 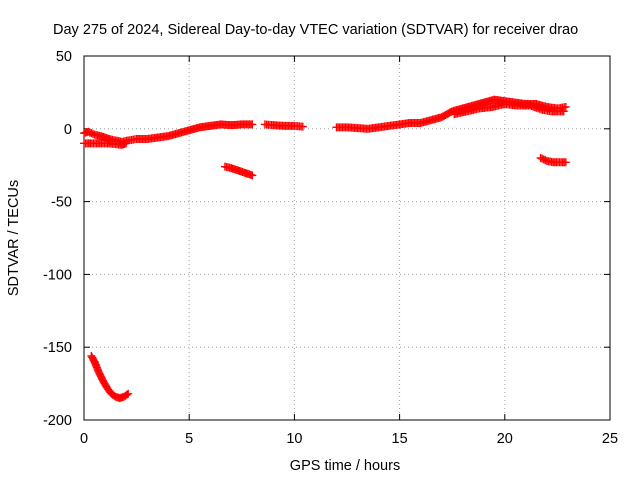 What do you see at coordinates (57, 275) in the screenshot?
I see `y-tick-label: -100` at bounding box center [57, 275].